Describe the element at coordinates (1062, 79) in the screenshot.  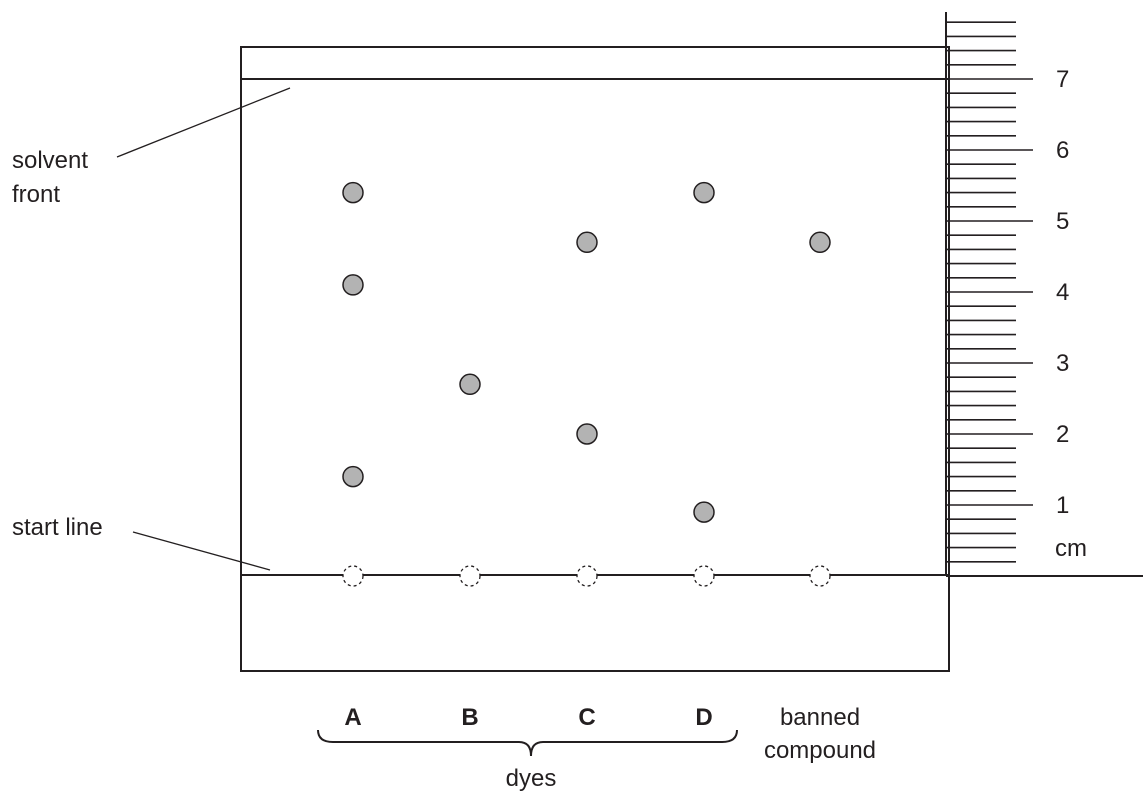
I see `ruler-label-7: 7` at that location.